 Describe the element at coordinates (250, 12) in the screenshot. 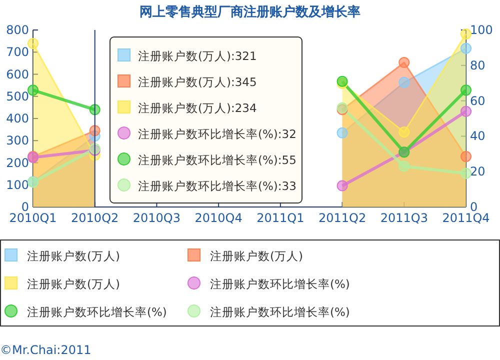

I see `chart-title: 网上零售典型厂商注册账户数及增长率` at that location.